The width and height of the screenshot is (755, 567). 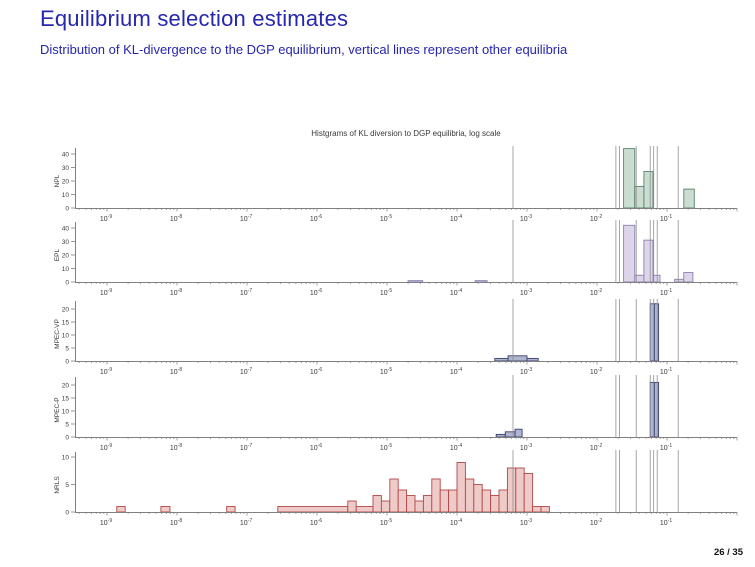 What do you see at coordinates (57, 409) in the screenshot?
I see `panel-ylabel-MPEC-P: MPEC-P` at bounding box center [57, 409].